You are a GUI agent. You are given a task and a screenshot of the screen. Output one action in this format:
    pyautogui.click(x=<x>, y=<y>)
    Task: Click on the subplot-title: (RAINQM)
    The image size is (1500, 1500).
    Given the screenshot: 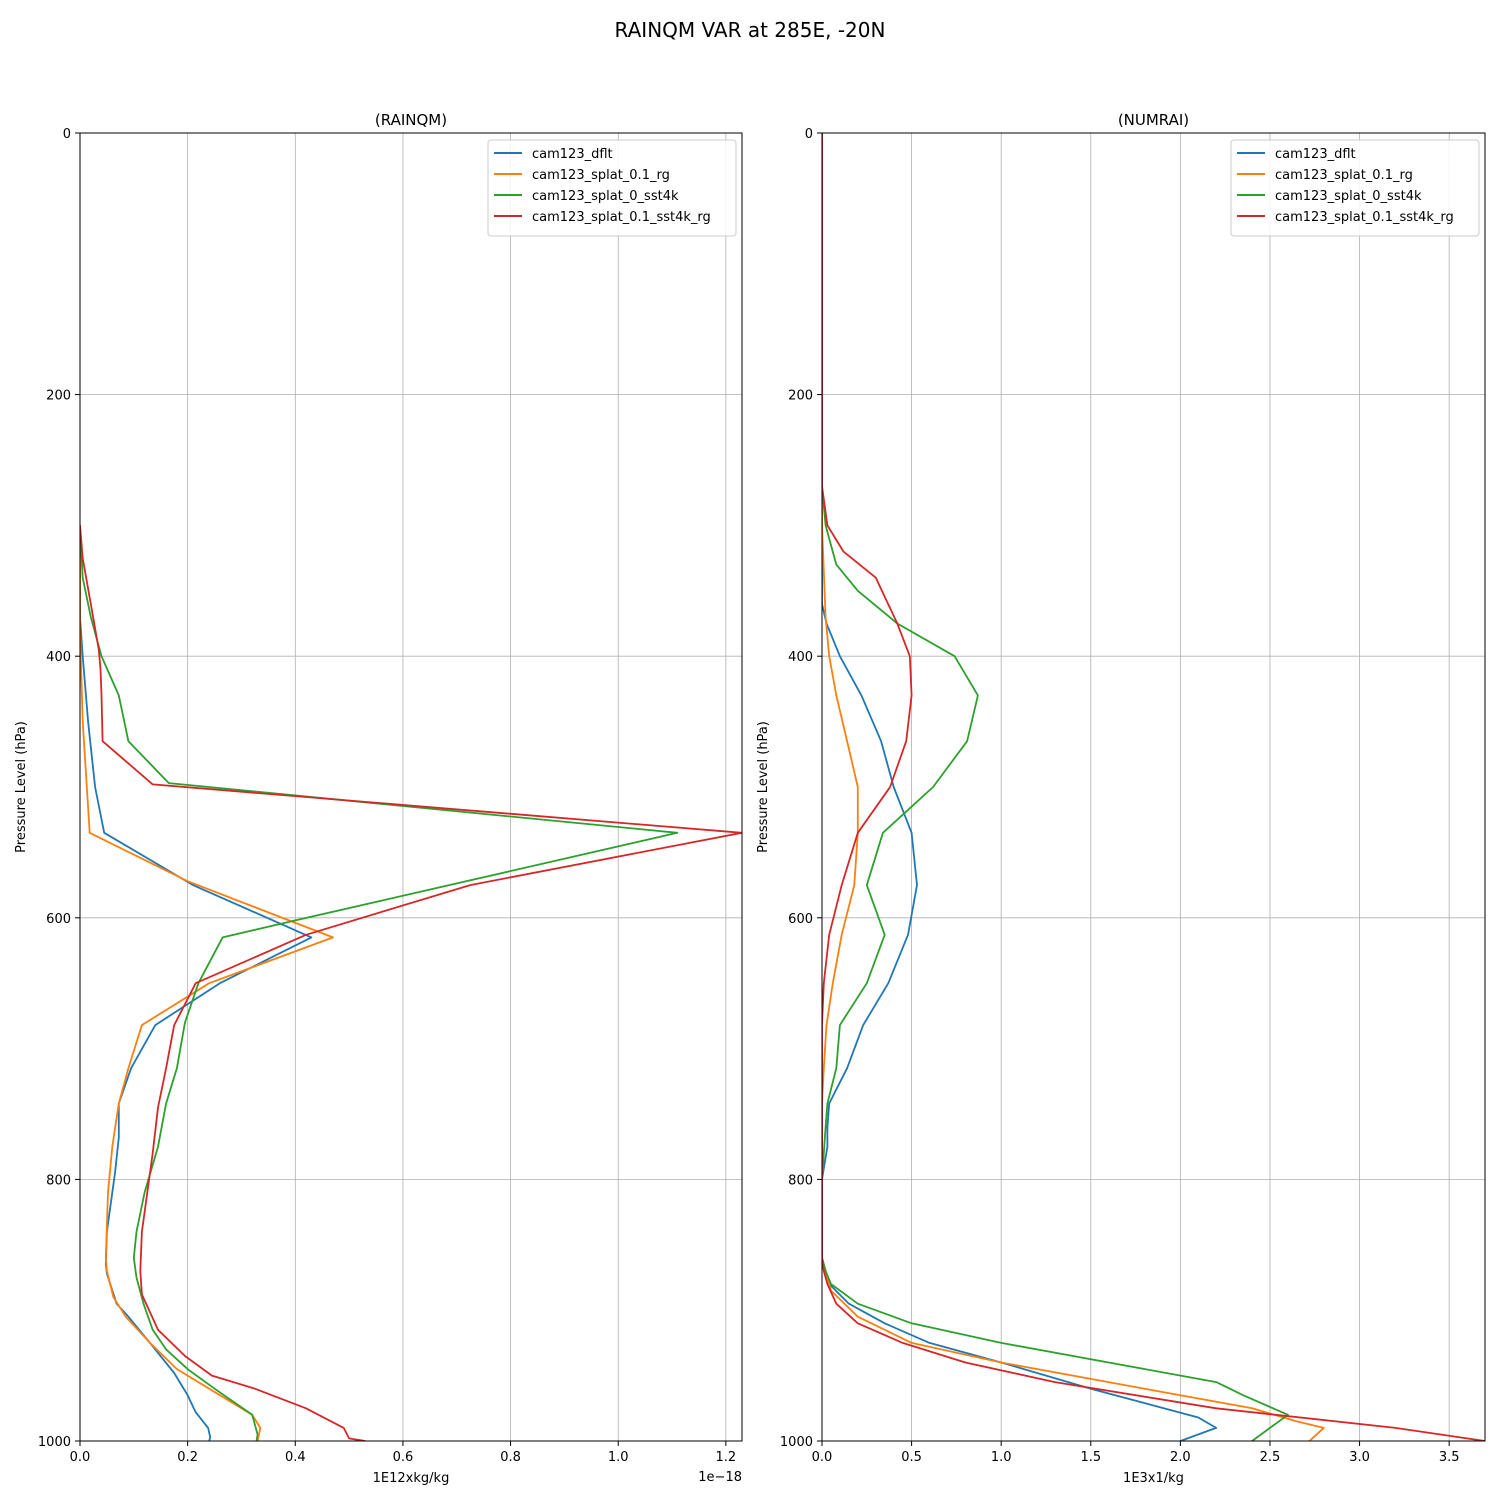 What is the action you would take?
    pyautogui.click(x=411, y=120)
    